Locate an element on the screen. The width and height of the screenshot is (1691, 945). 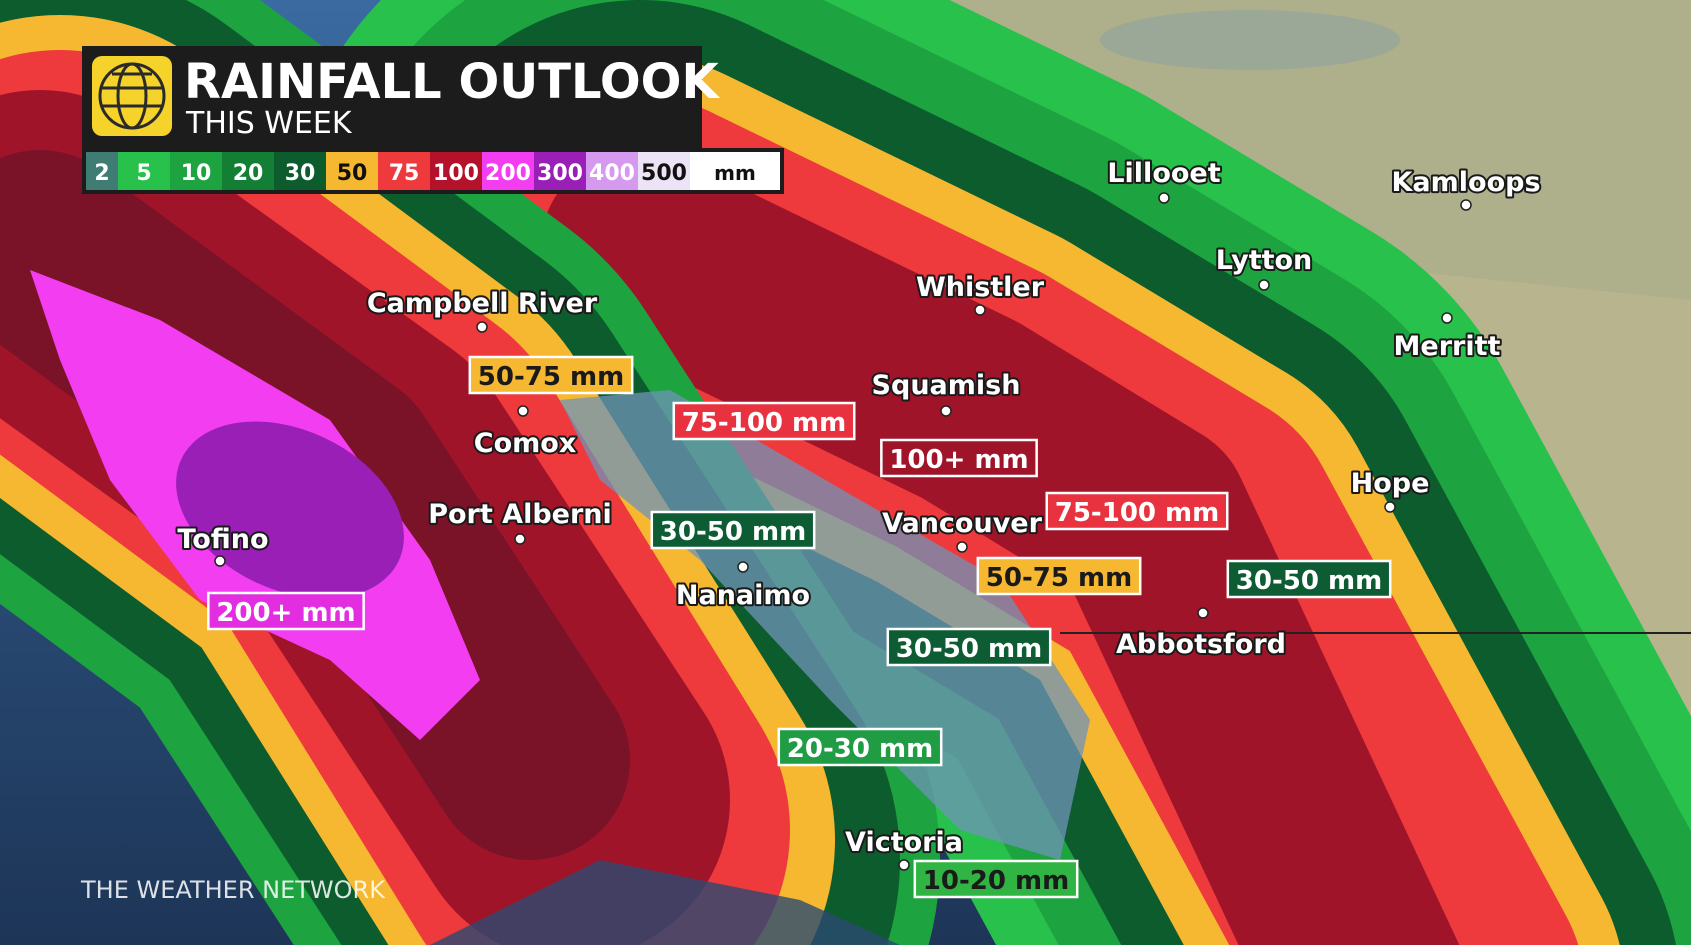
title: RAINFALL OUTLOOK is located at coordinates (452, 82).